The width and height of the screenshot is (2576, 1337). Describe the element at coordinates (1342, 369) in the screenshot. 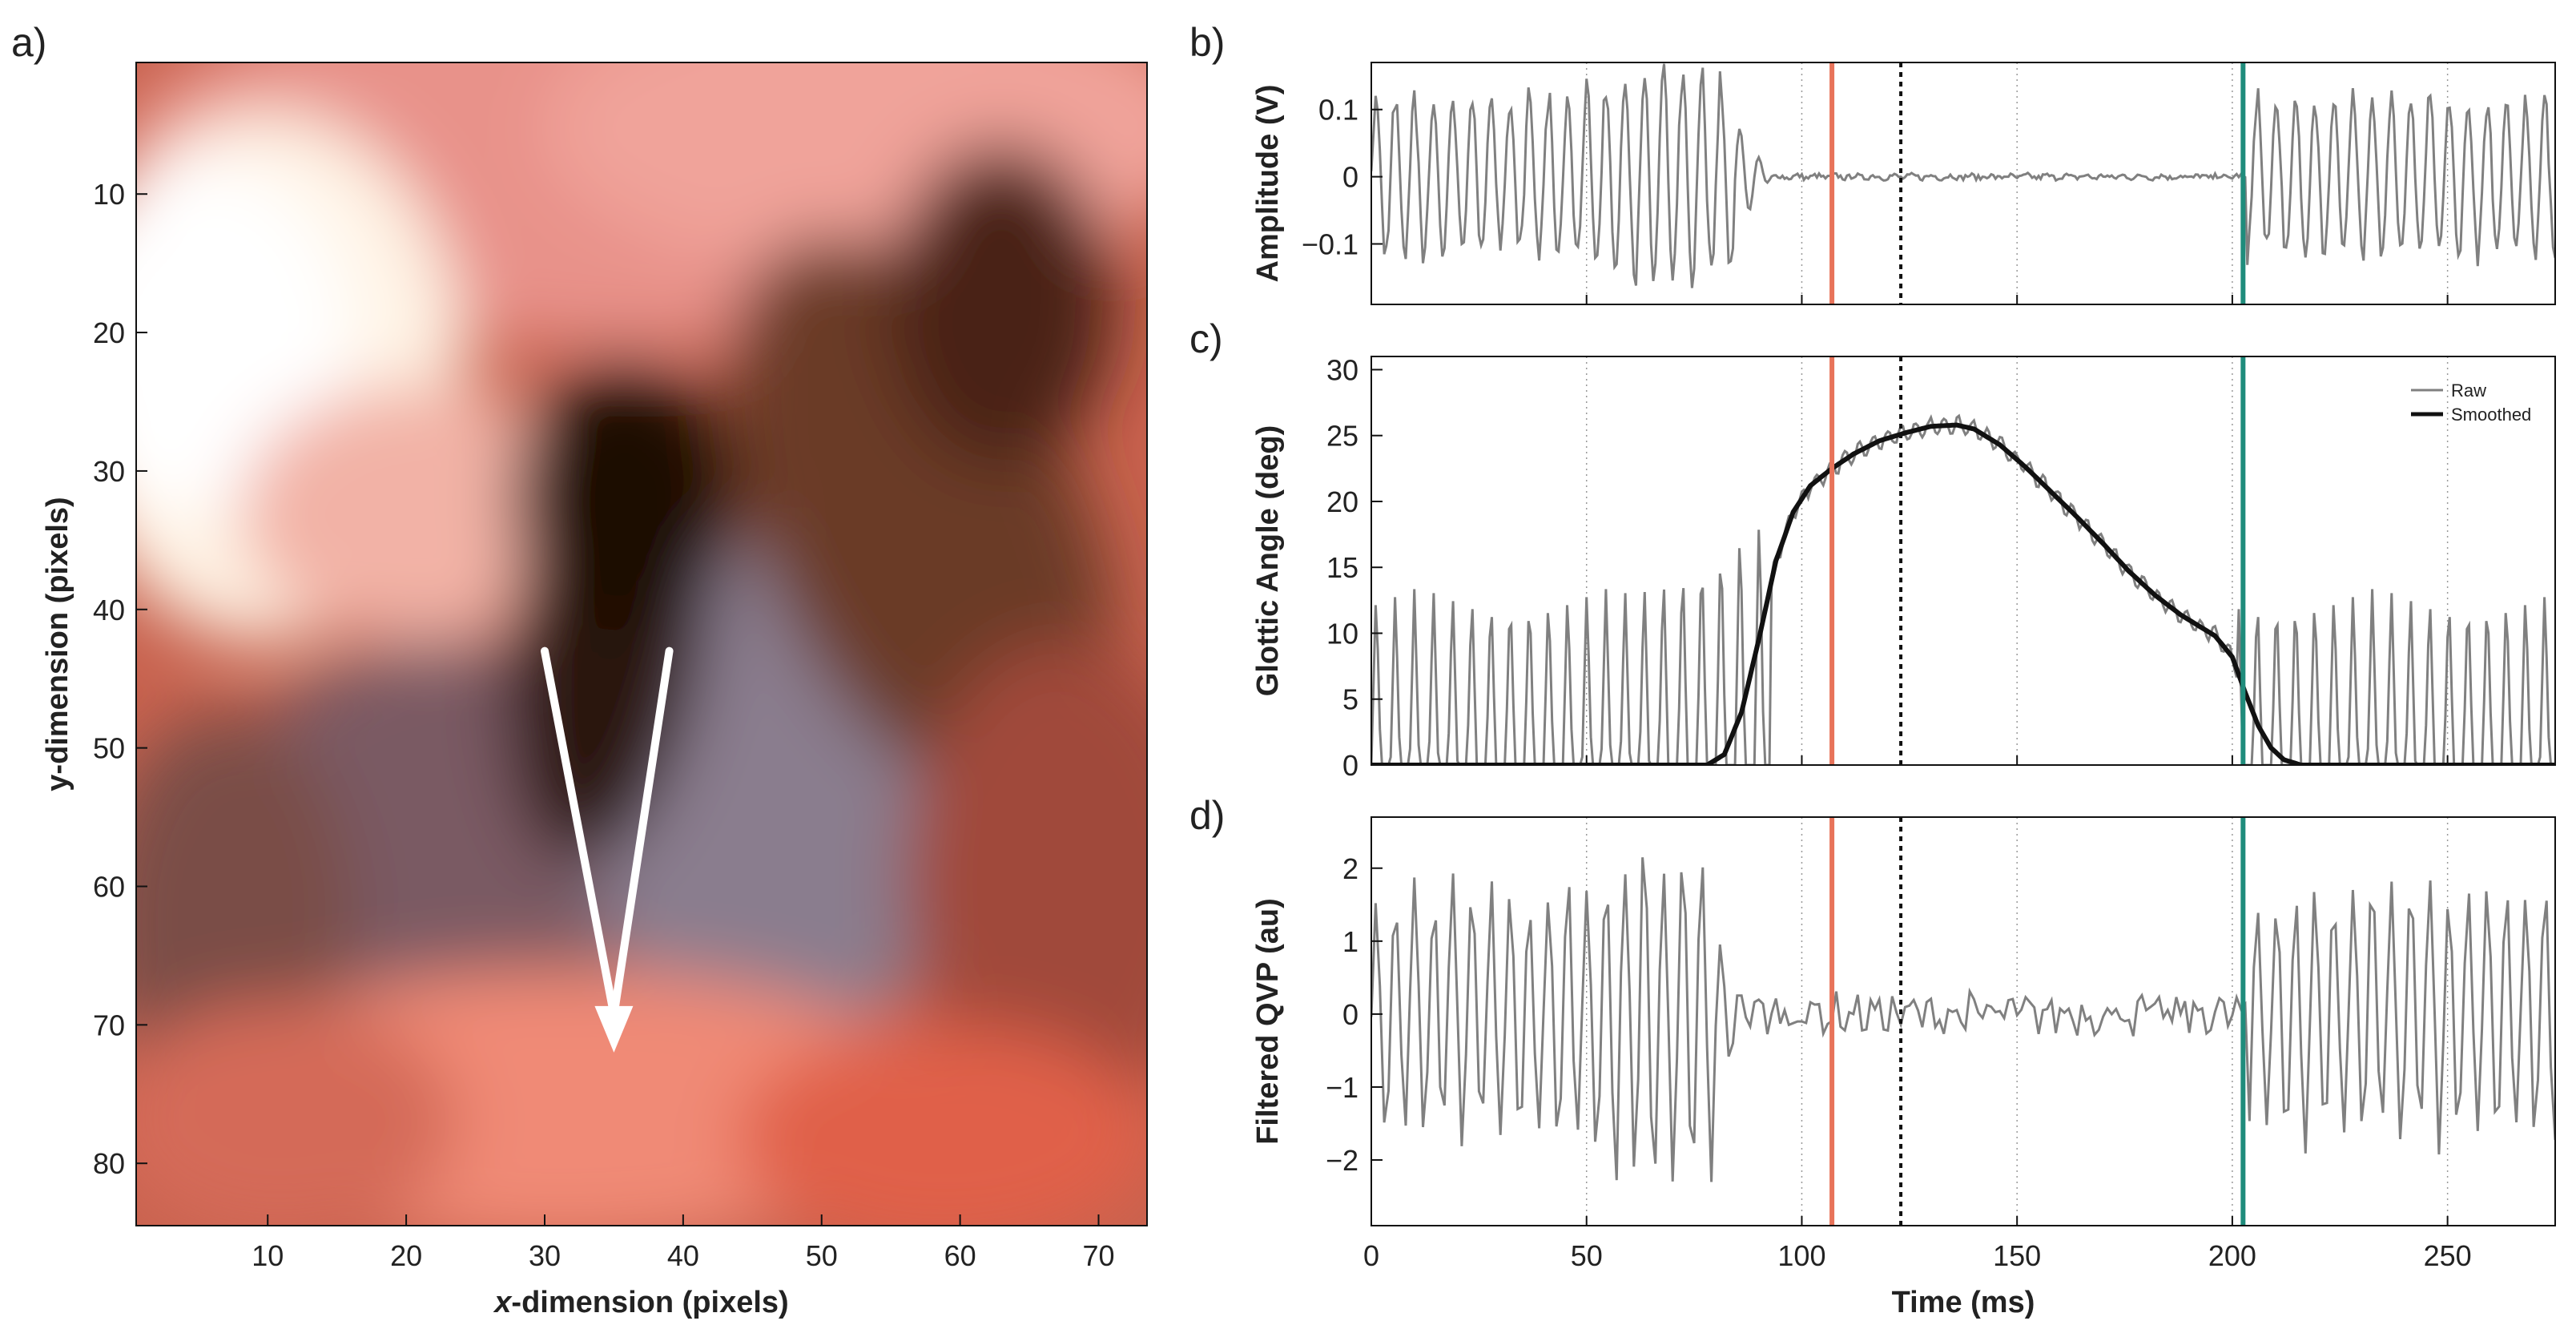

I see `panel-c-ytick-label: 30` at that location.